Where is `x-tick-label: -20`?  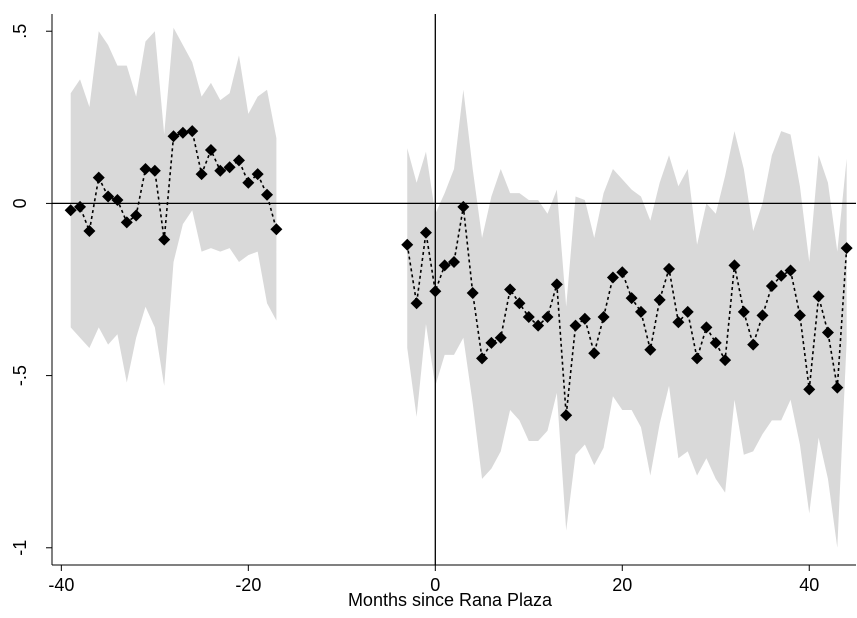
x-tick-label: -20 is located at coordinates (248, 585).